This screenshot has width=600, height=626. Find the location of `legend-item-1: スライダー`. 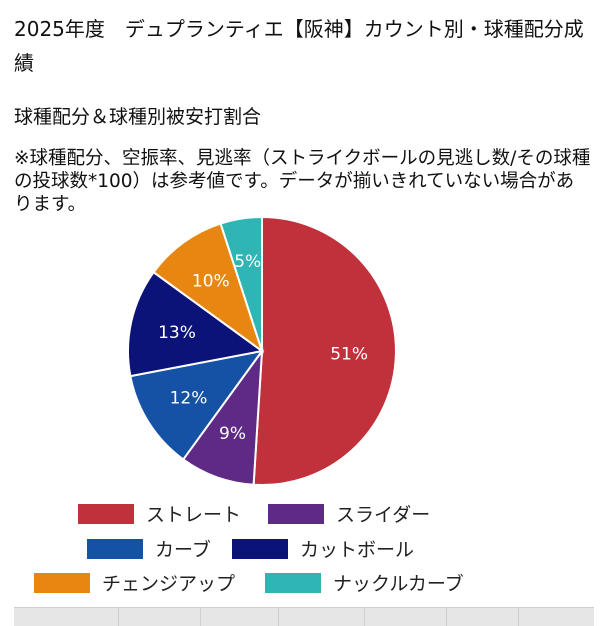

legend-item-1: スライダー is located at coordinates (349, 515).